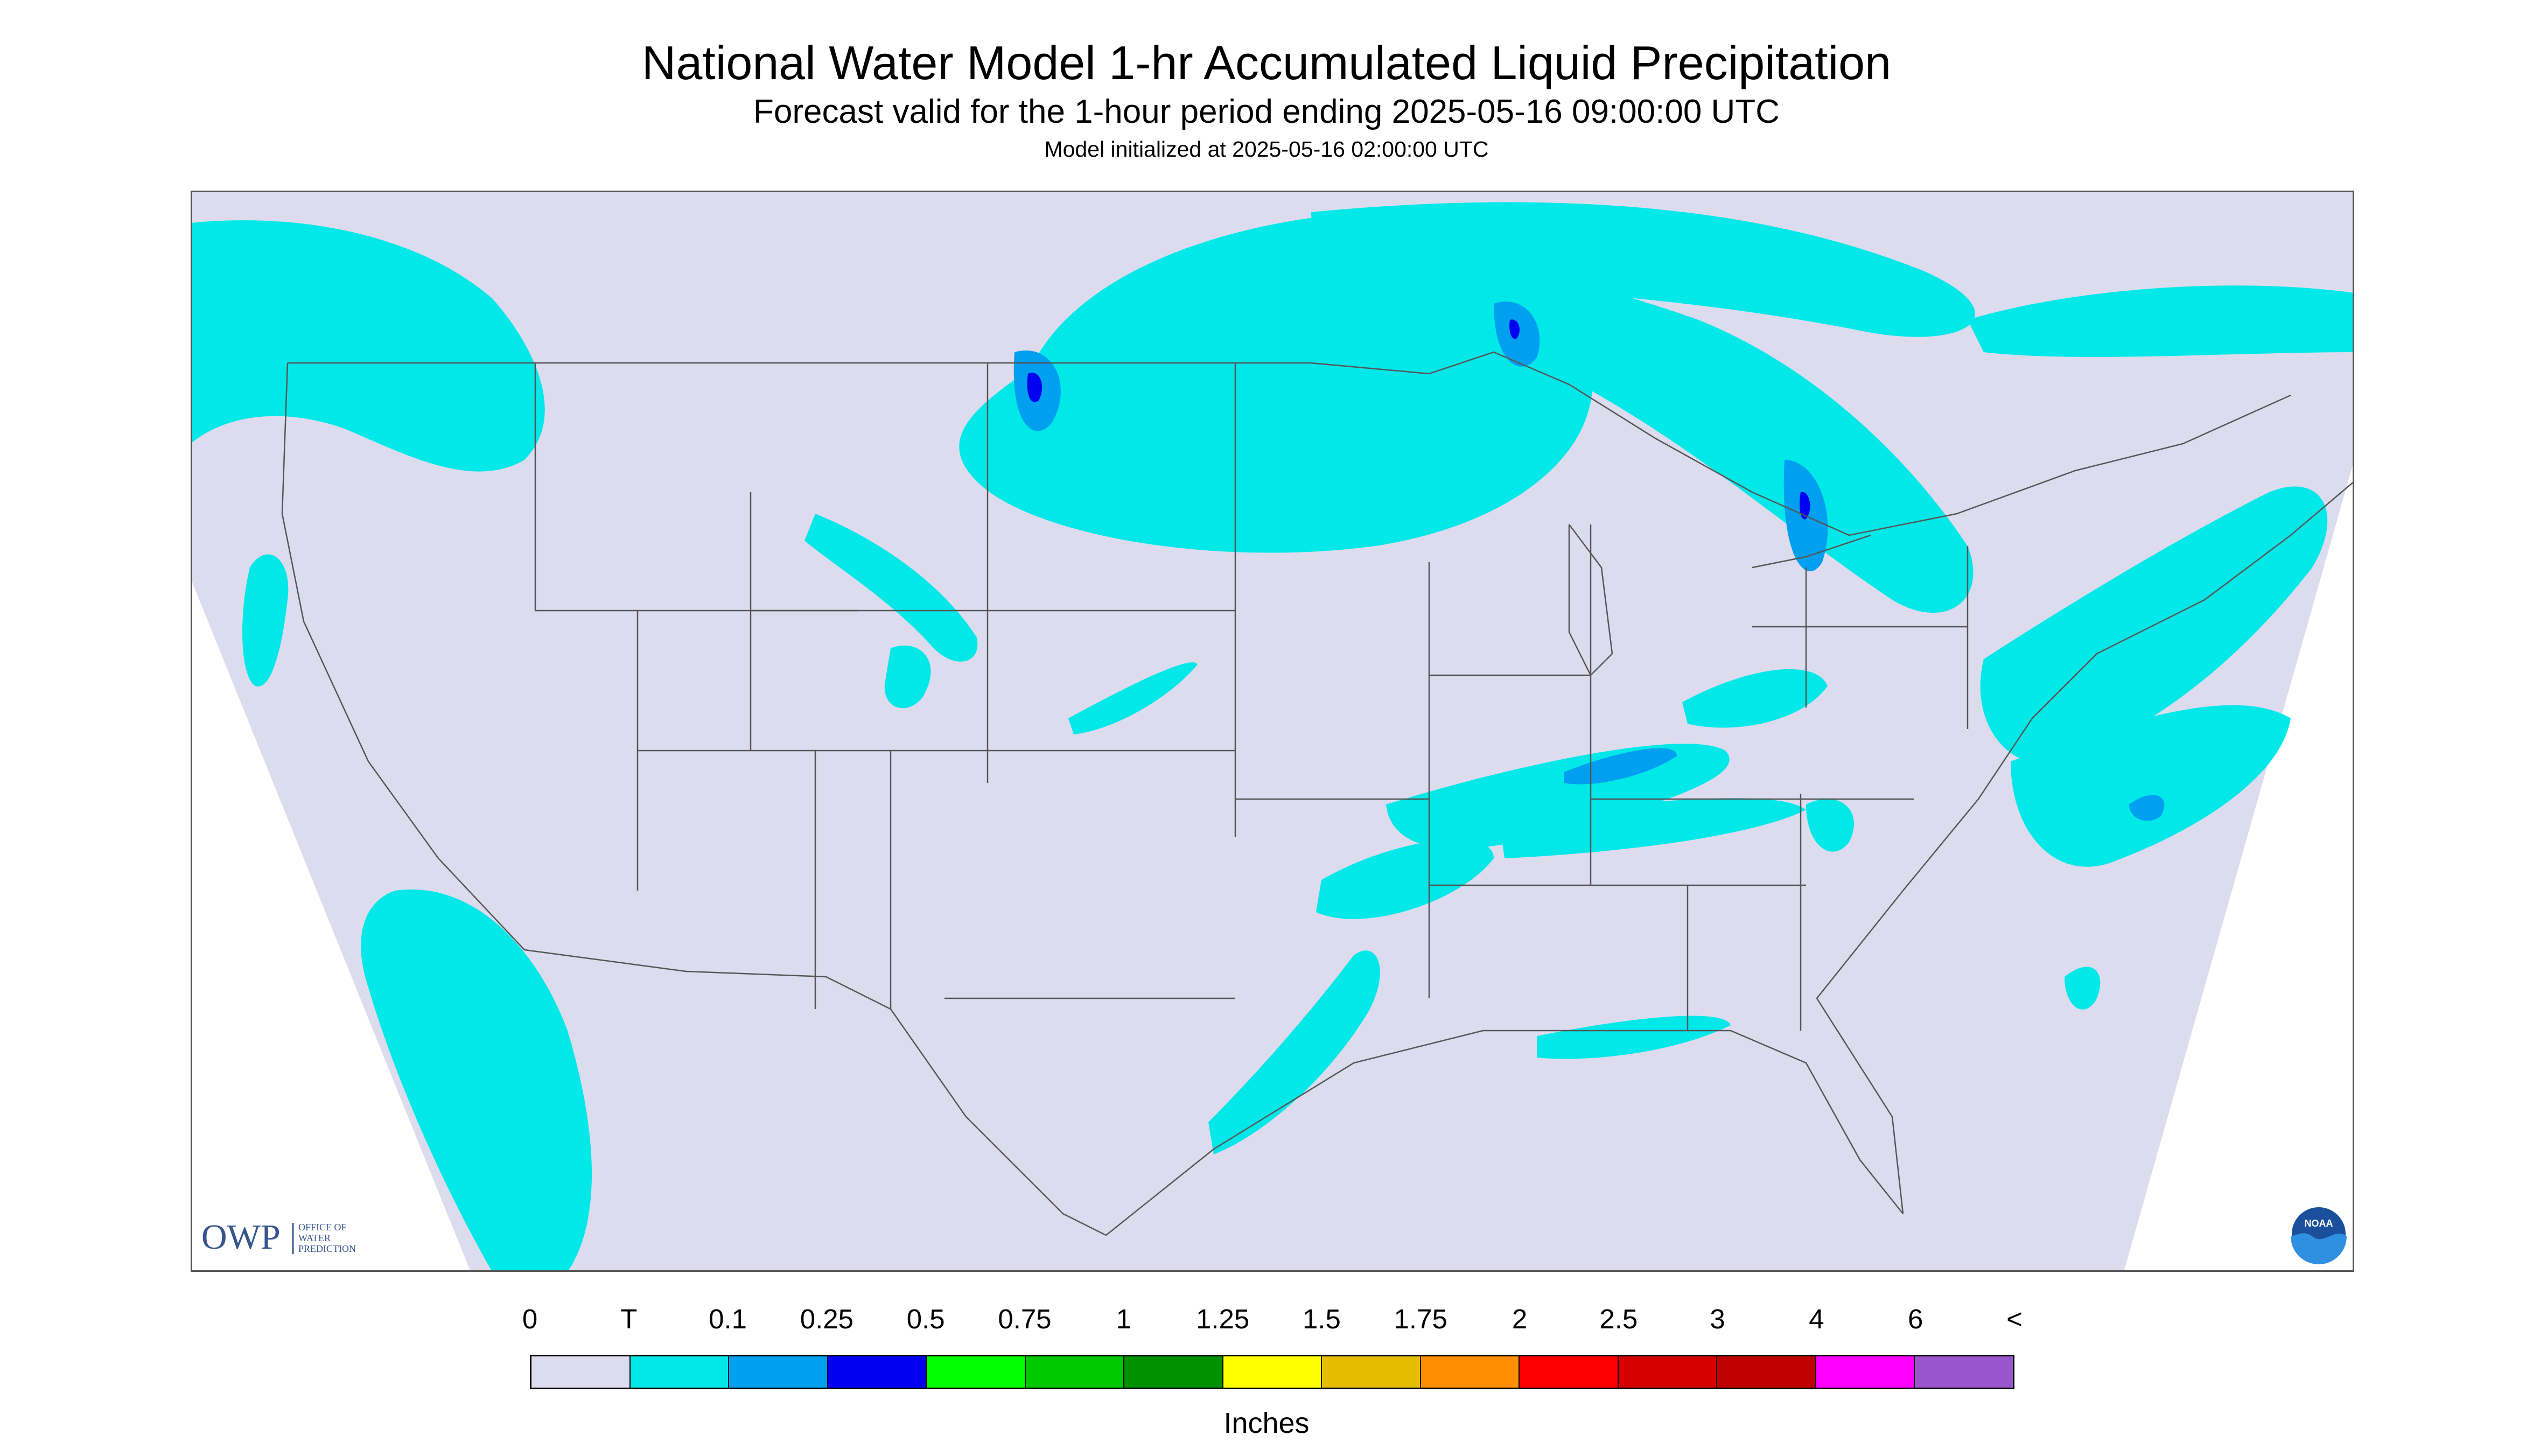 This screenshot has height=1456, width=2533. Describe the element at coordinates (925, 1319) in the screenshot. I see `legend-tick-label: 0.5` at that location.